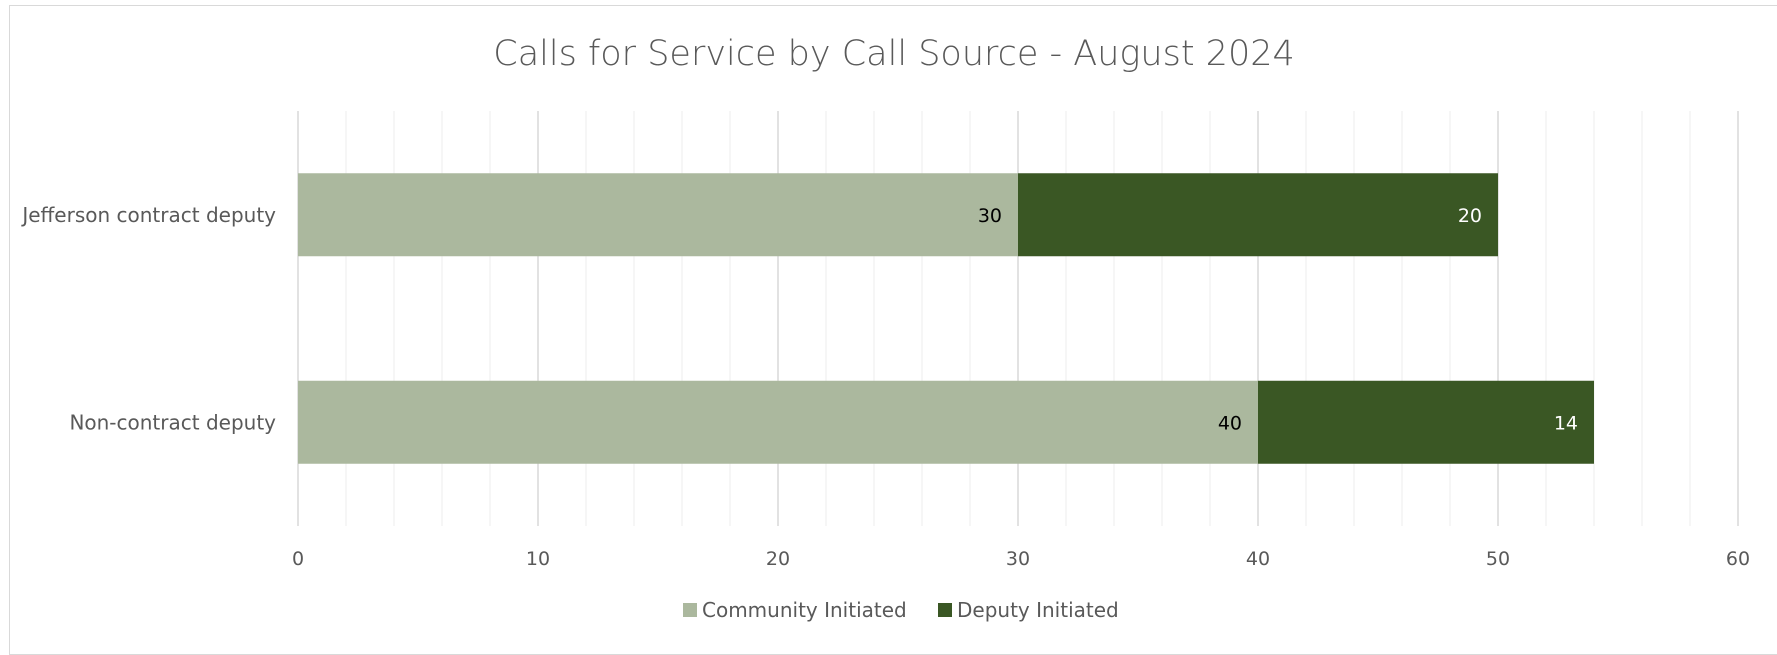  Describe the element at coordinates (1018, 559) in the screenshot. I see `x-tick-label: 30` at that location.